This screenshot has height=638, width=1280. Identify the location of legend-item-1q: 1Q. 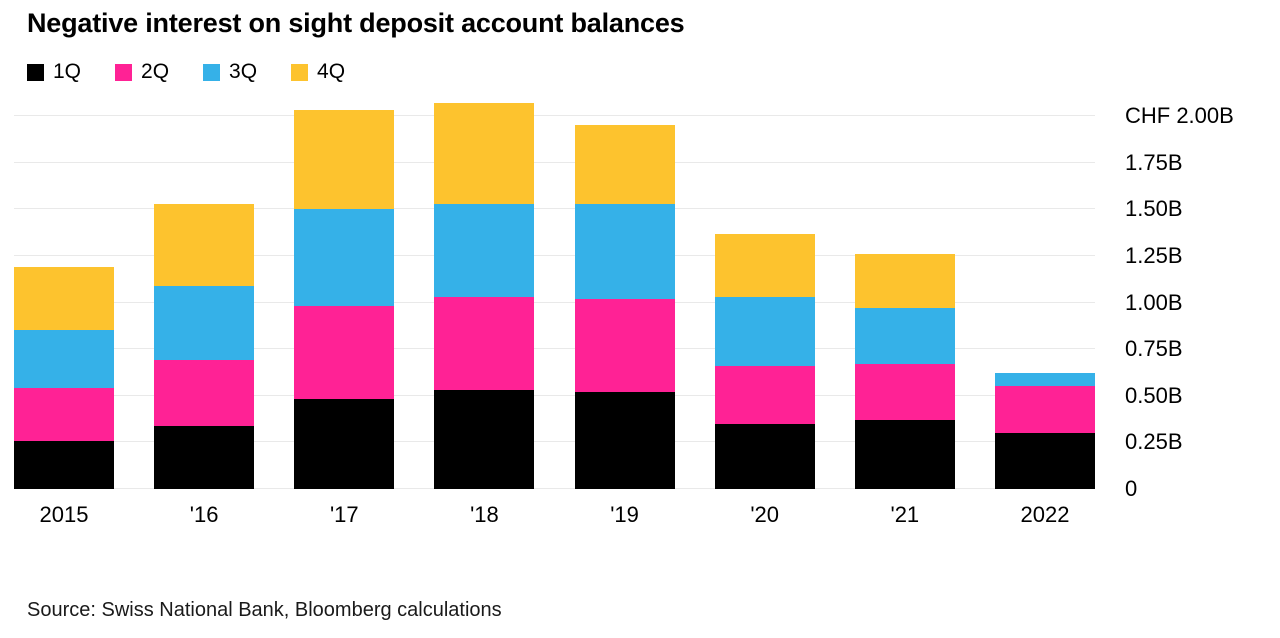
(54, 72).